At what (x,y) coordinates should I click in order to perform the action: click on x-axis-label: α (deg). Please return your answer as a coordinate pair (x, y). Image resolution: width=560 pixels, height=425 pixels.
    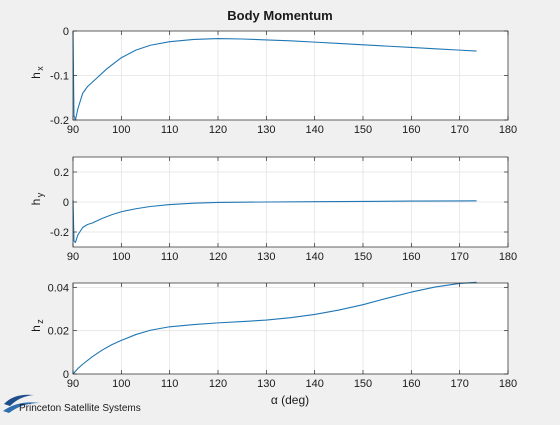
    Looking at the image, I should click on (290, 400).